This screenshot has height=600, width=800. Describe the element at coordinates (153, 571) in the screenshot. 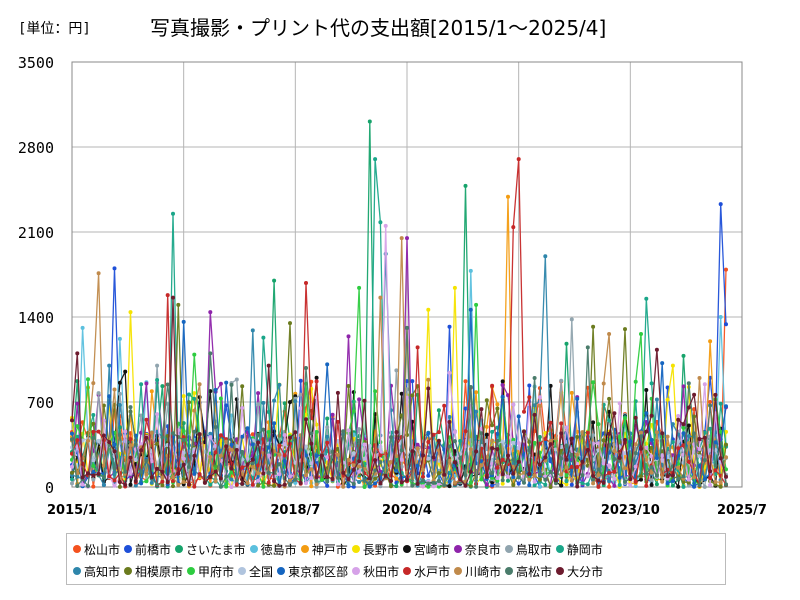

I see `legend-item: 相模原市` at that location.